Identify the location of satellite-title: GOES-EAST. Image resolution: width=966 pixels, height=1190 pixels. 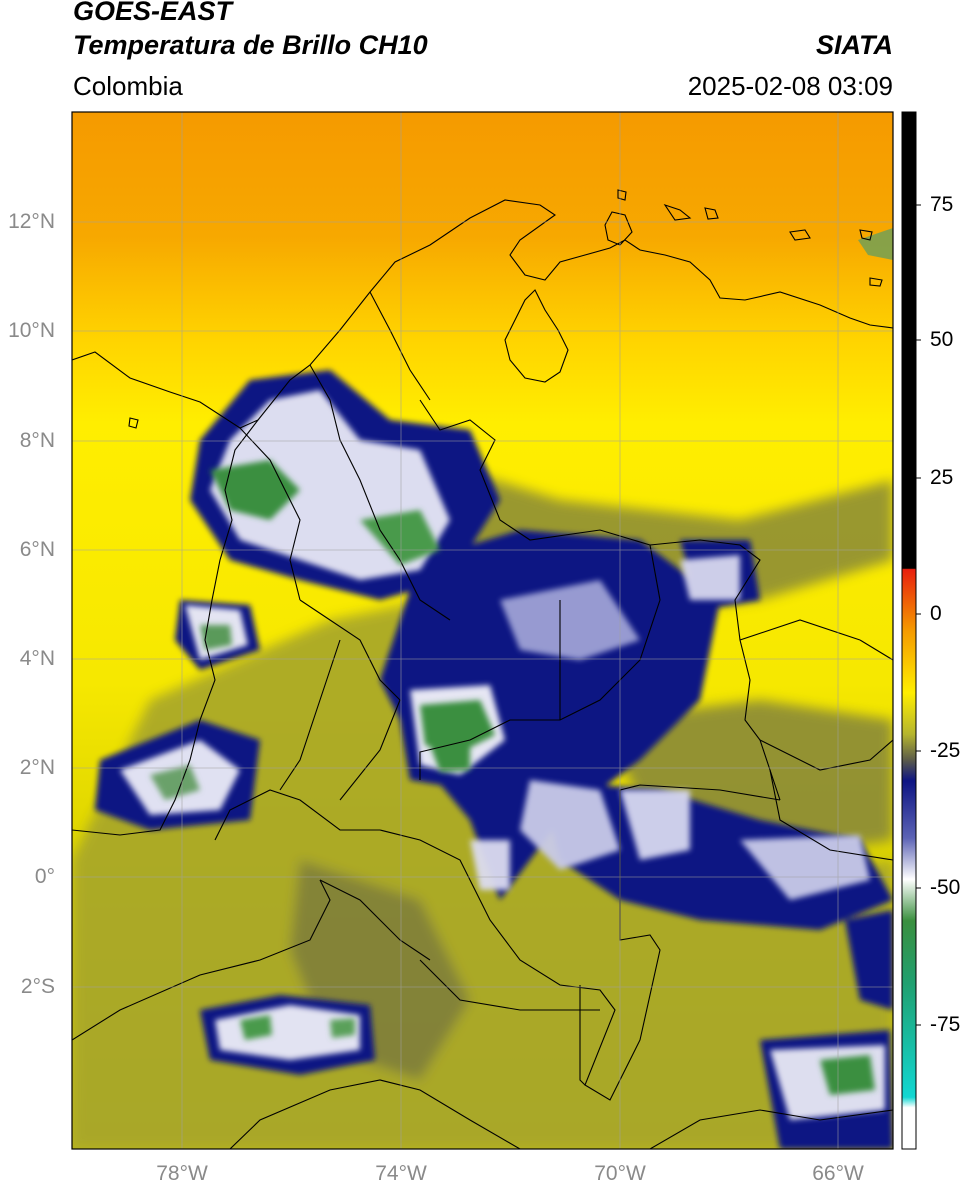
(153, 13).